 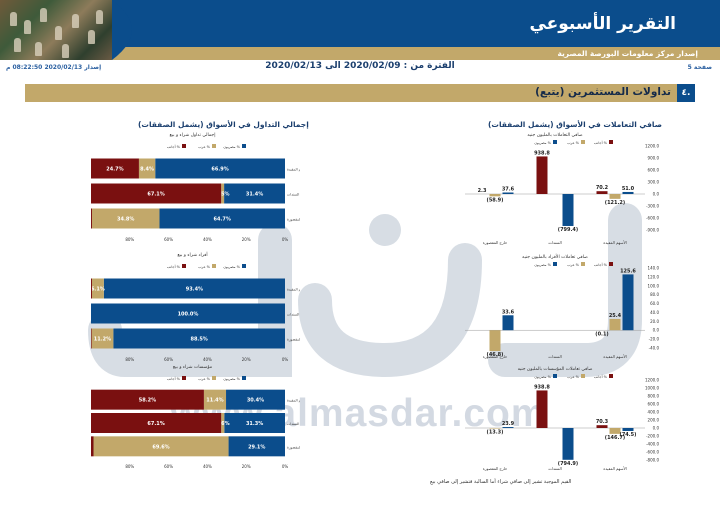 What do you see at coordinates (654, 412) in the screenshot?
I see `y-tick-label: 400.0` at bounding box center [654, 412].